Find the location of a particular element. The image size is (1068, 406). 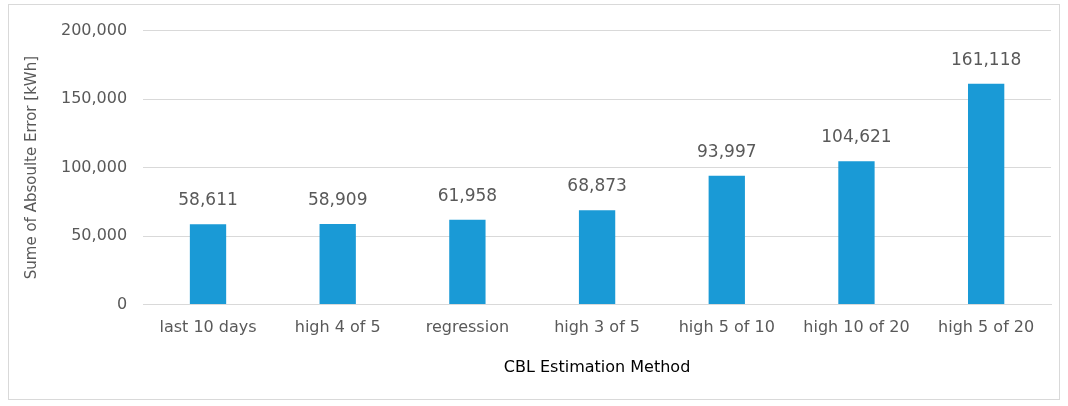

y-tick-label: 0 is located at coordinates (122, 303).